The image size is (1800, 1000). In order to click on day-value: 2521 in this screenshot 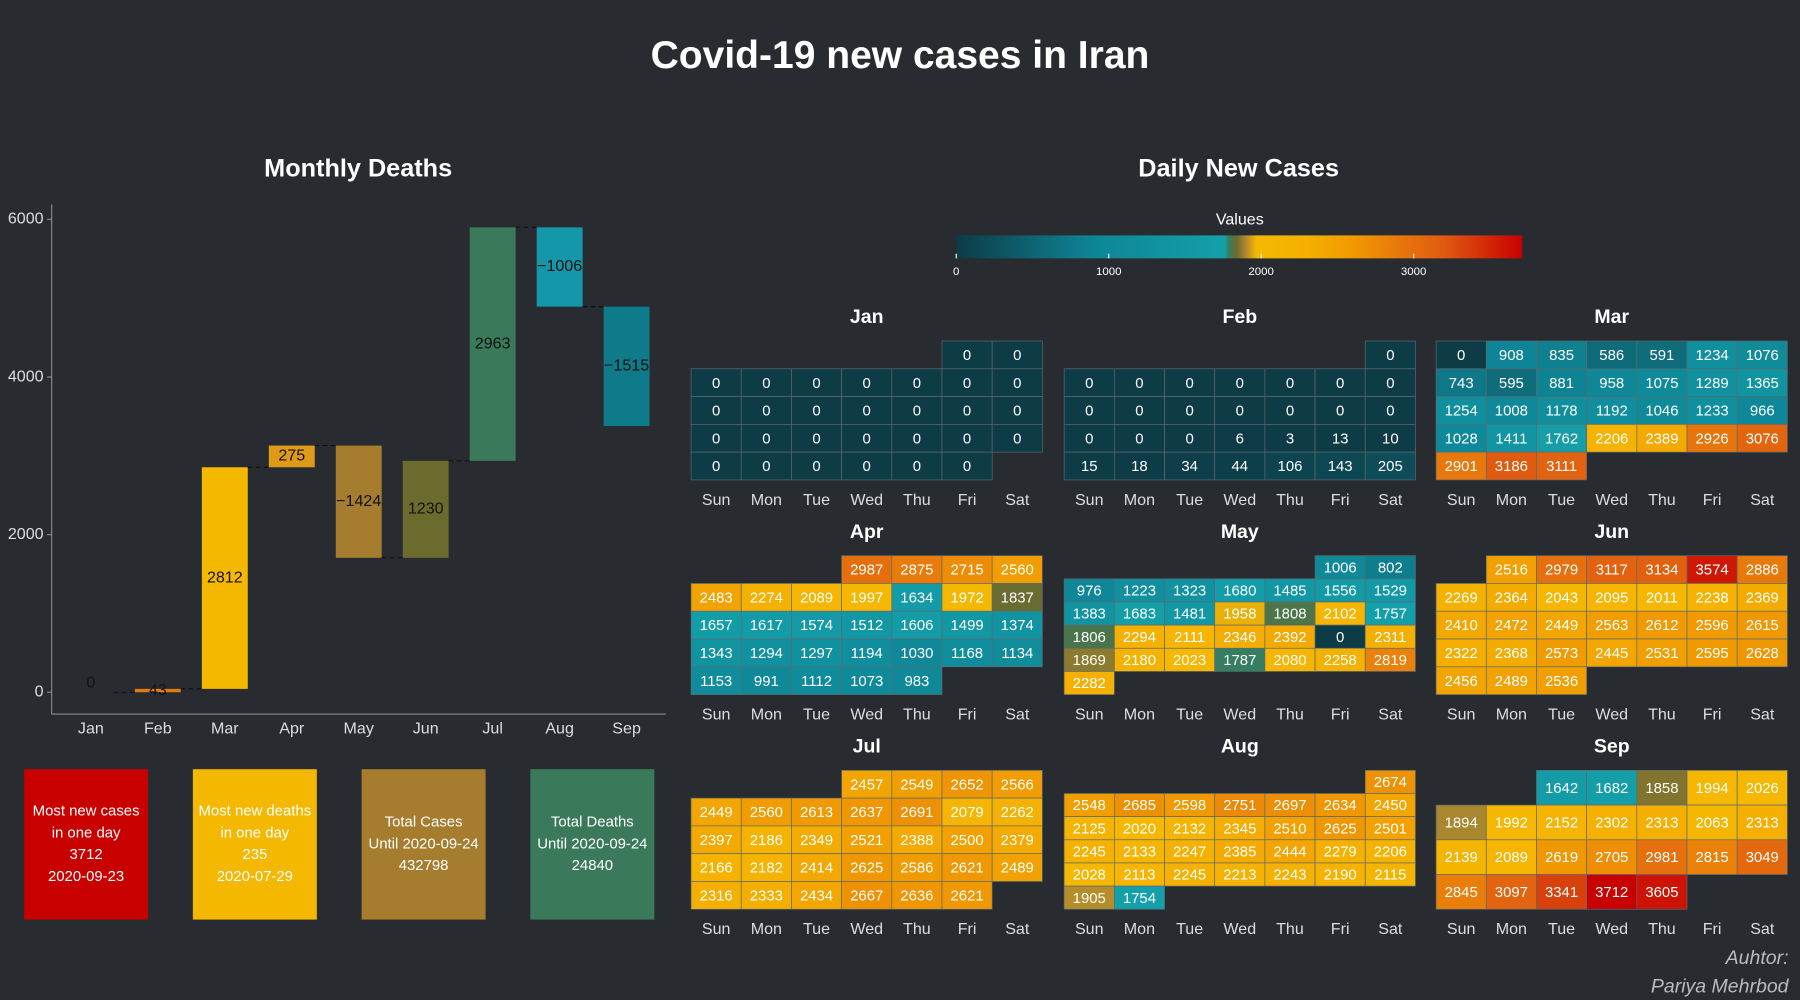, I will do `click(866, 840)`.